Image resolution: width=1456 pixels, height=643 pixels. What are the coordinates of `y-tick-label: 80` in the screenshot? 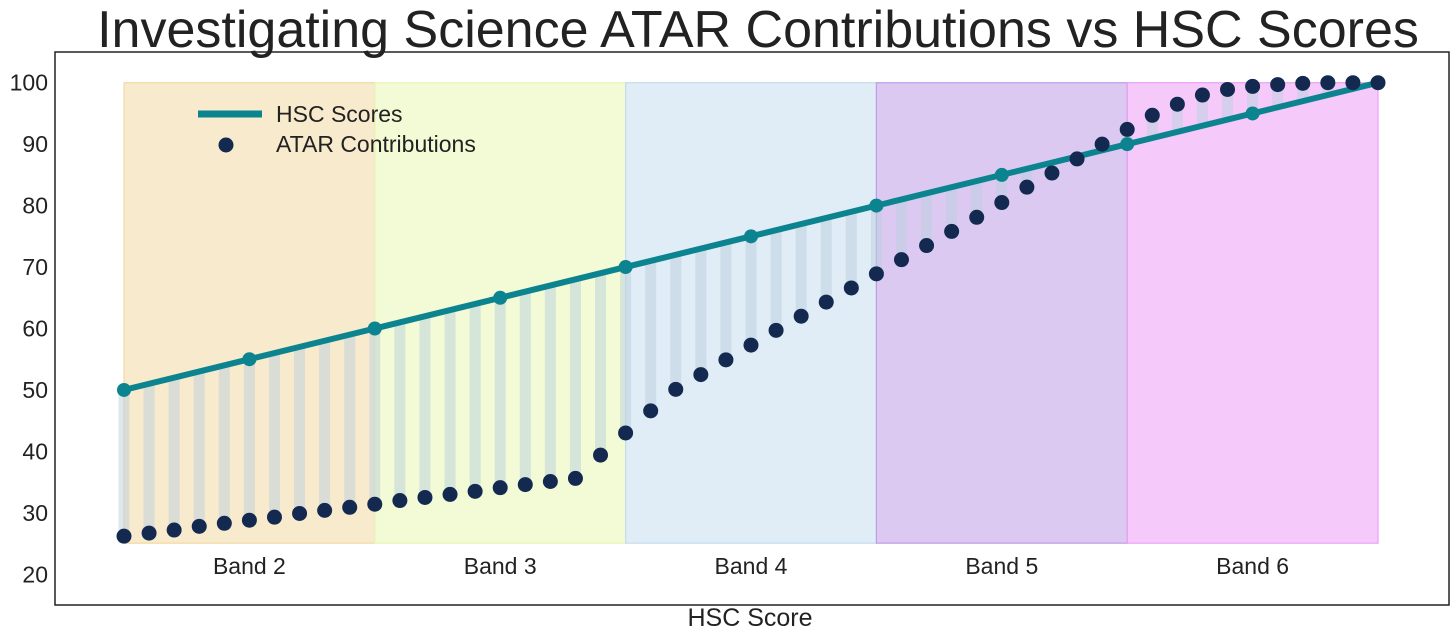 It's located at (35, 206).